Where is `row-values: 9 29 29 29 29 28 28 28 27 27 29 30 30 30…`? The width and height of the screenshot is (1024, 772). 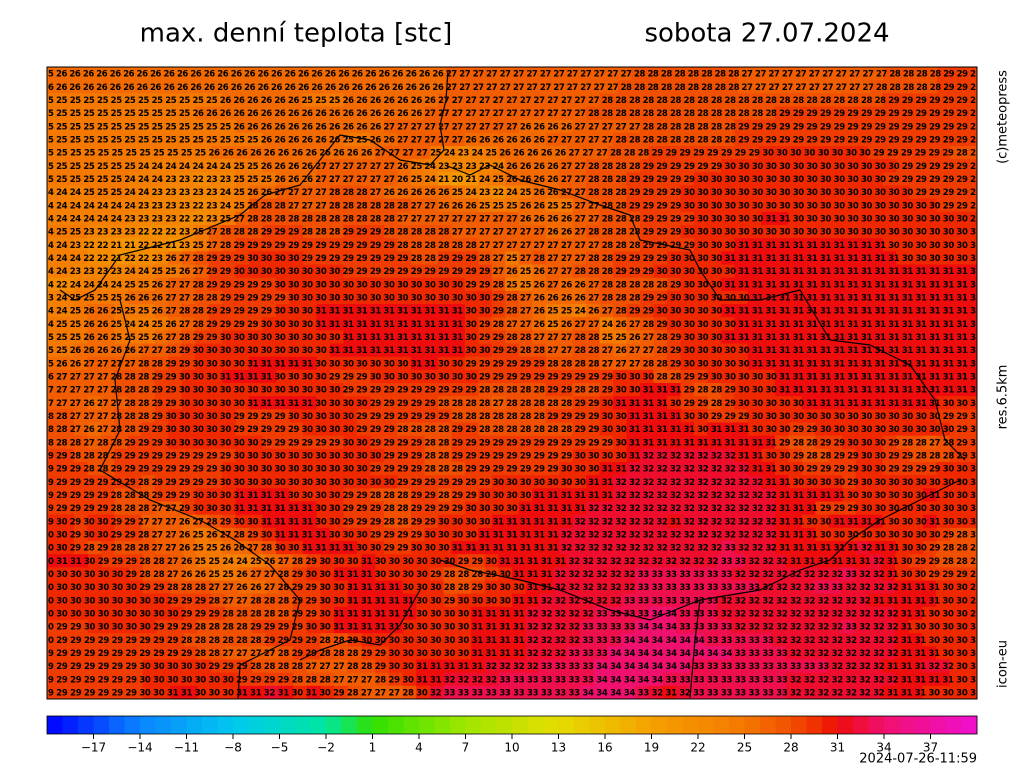 row-values: 9 29 29 29 29 28 28 28 27 27 29 30 30 30… is located at coordinates (512, 509).